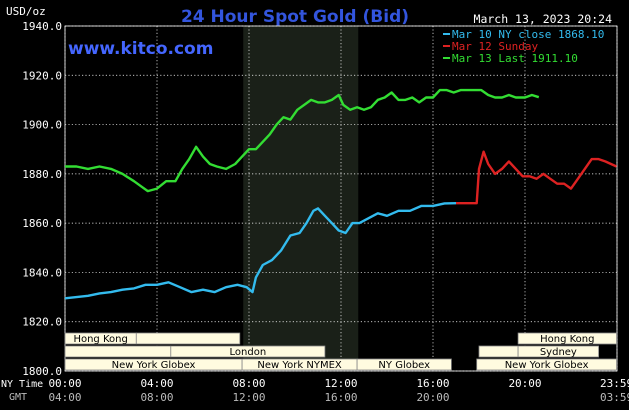 This screenshot has height=410, width=629. What do you see at coordinates (18, 397) in the screenshot?
I see `gmt-caption: GMT` at bounding box center [18, 397].